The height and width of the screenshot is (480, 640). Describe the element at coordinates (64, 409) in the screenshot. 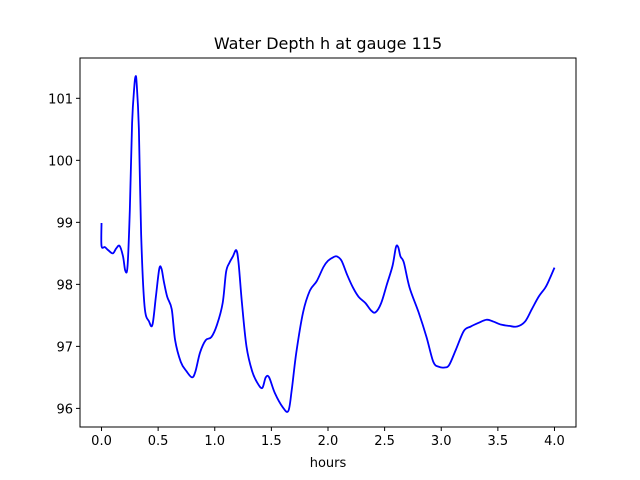

I see `y-tick-label: 96` at that location.